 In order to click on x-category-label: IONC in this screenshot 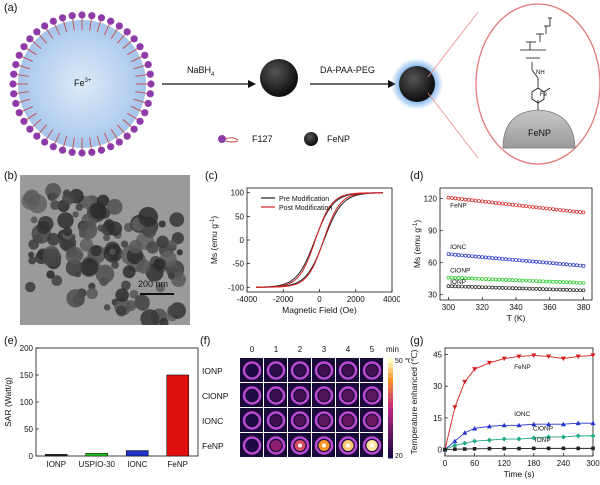, I will do `click(137, 464)`.